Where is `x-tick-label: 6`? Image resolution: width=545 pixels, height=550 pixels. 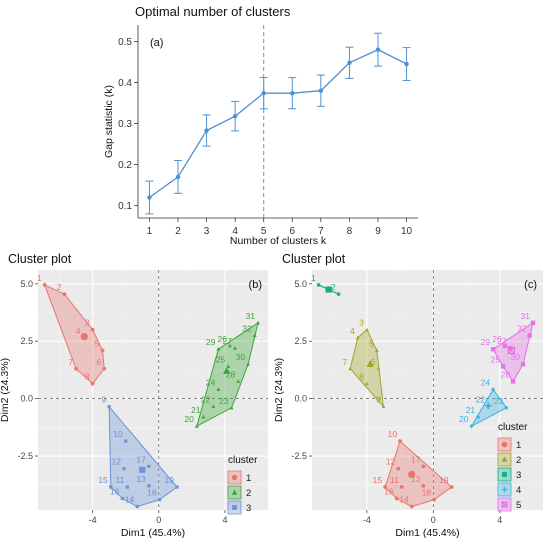
x-tick-label: 6 is located at coordinates (293, 231).